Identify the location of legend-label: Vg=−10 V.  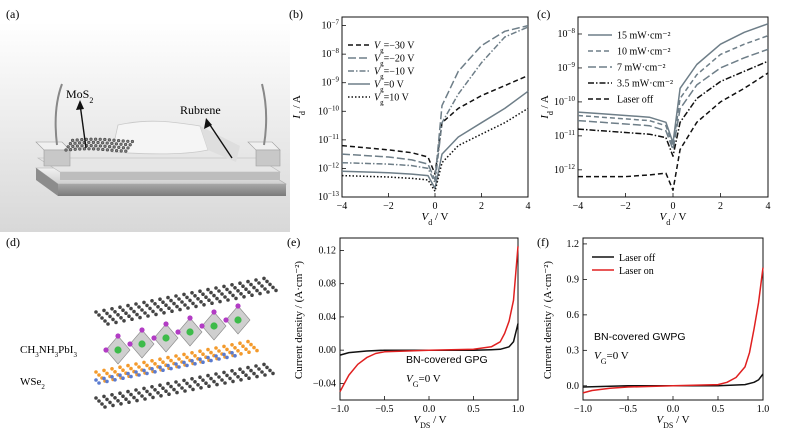
(394, 74).